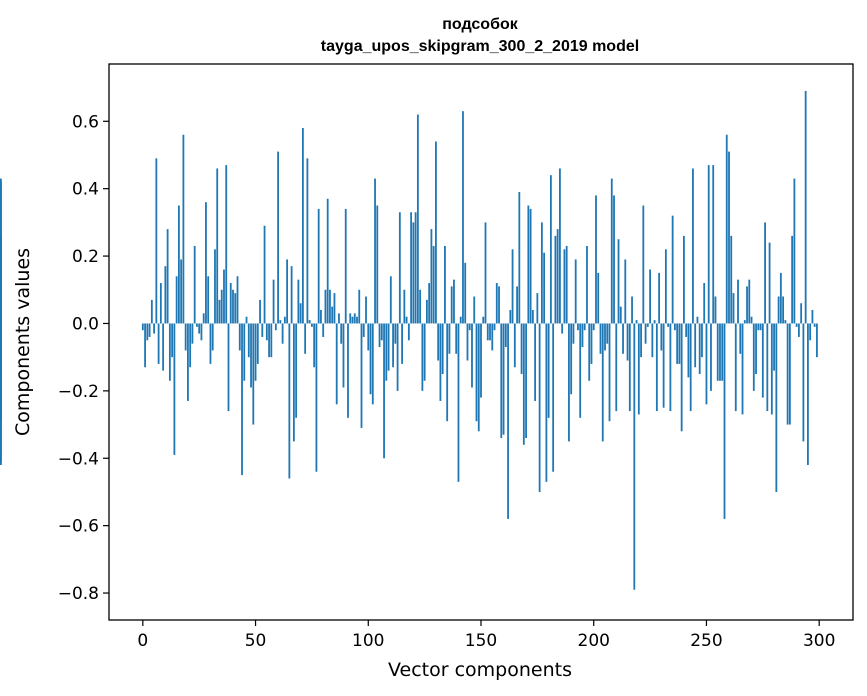 Image resolution: width=867 pixels, height=696 pixels. I want to click on y-tick-label: −0.2, so click(78, 392).